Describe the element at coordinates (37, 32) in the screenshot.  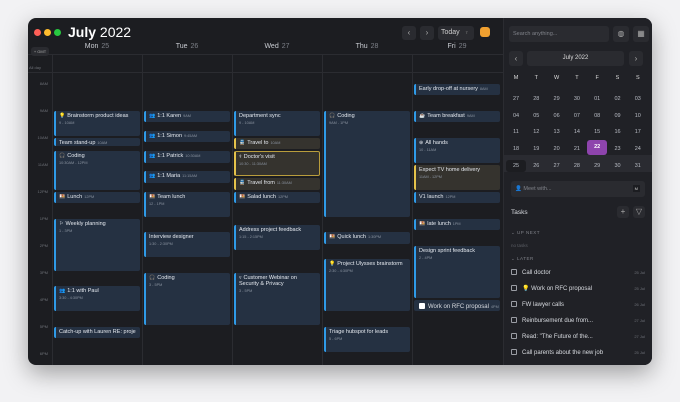
I see `close-window-button` at that location.